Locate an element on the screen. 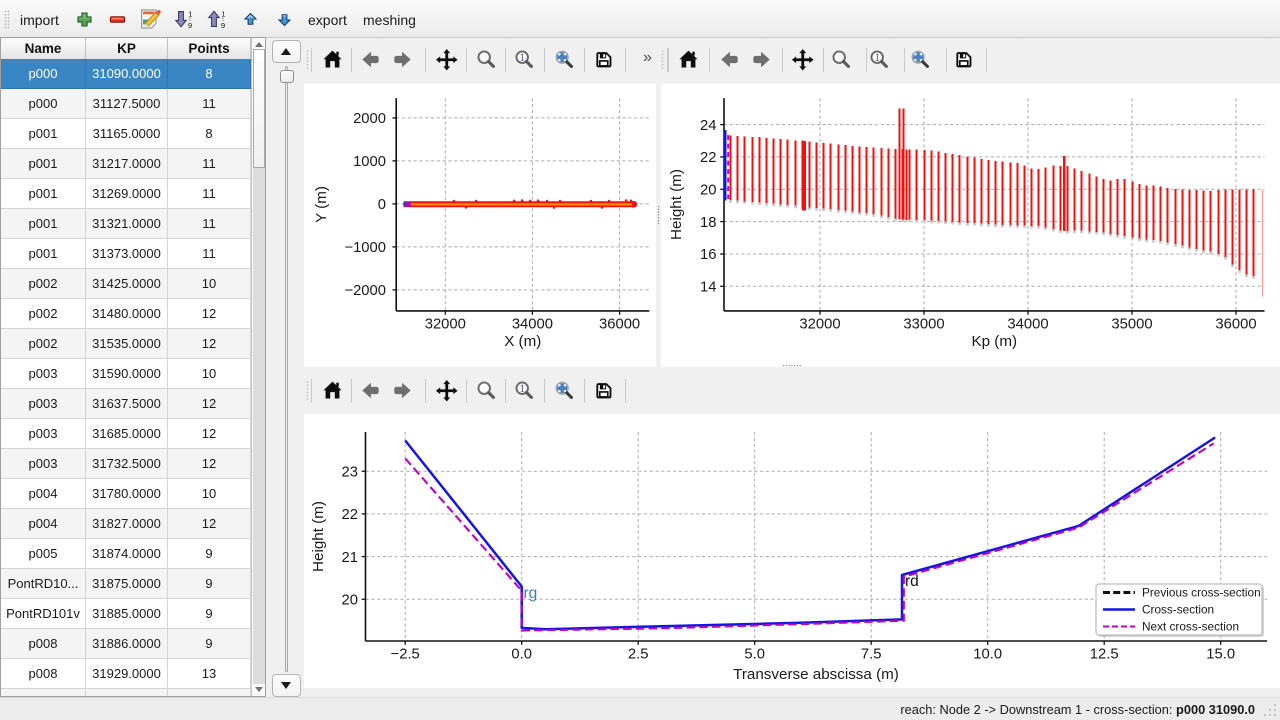 The width and height of the screenshot is (1280, 720). svg-text: 35000 is located at coordinates (1131, 324).